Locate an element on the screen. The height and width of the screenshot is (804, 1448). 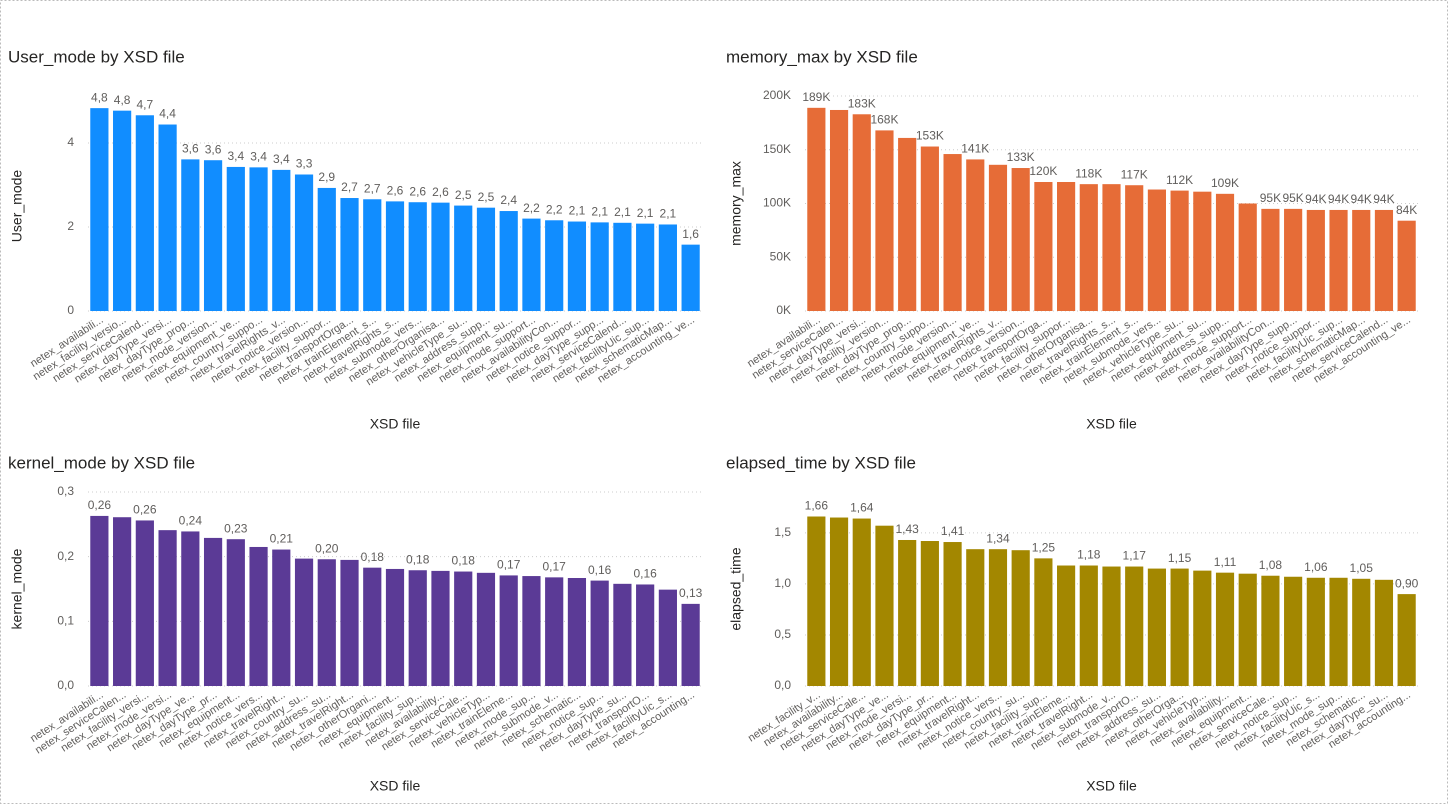
data-label: 3,3 is located at coordinates (304, 164).